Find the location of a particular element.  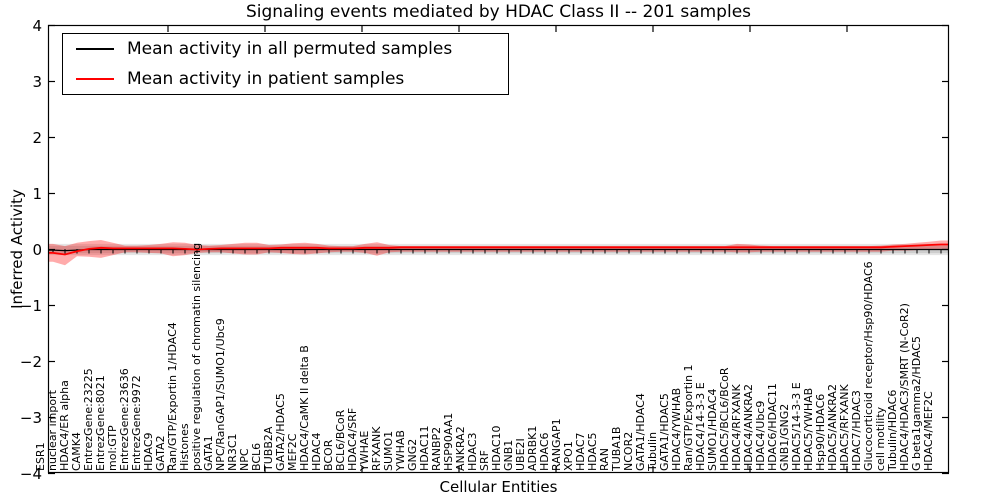

y-tick-label: −1 is located at coordinates (30, 305).